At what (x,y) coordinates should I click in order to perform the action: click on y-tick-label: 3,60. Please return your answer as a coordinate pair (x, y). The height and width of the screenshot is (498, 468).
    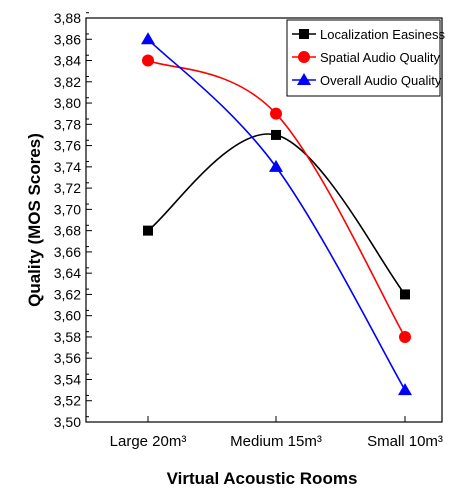
    Looking at the image, I should click on (67, 316).